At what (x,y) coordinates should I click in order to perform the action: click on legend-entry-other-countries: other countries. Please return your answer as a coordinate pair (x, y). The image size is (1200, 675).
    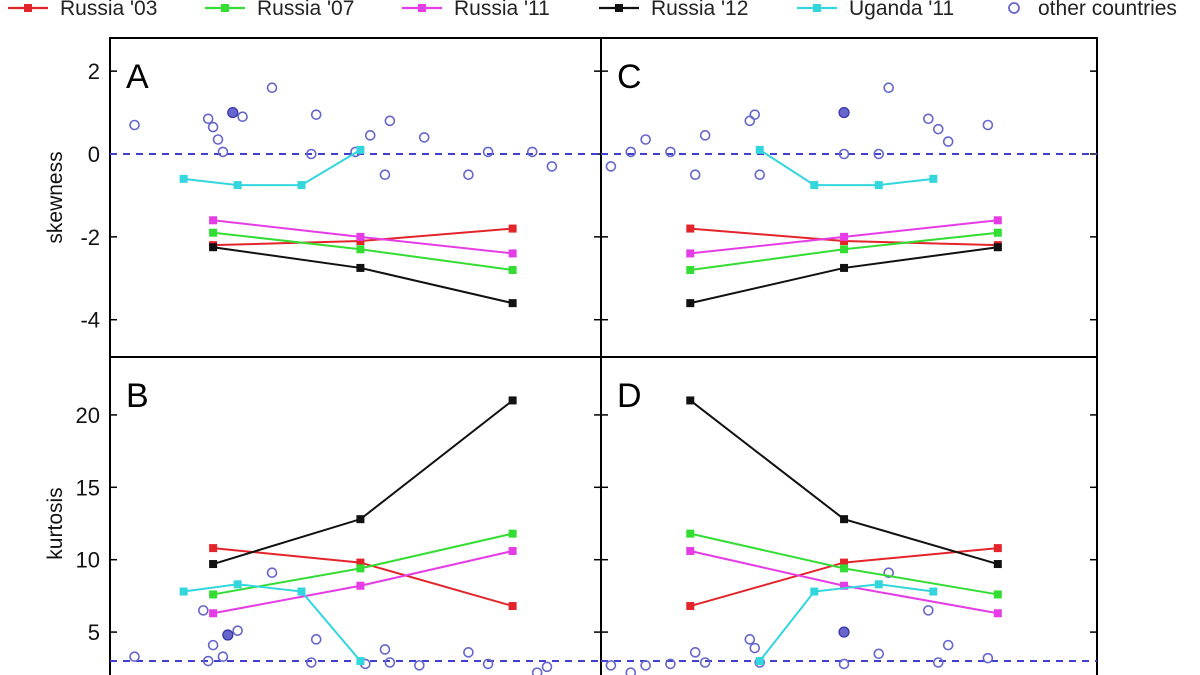
    Looking at the image, I should click on (1092, 10).